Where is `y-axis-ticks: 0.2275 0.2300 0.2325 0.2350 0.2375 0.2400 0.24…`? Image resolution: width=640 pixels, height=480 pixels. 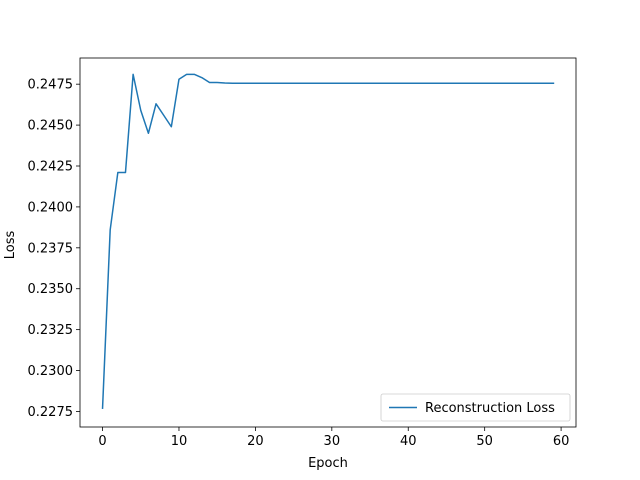 y-axis-ticks: 0.2275 0.2300 0.2325 0.2350 0.2375 0.2400 0.24… is located at coordinates (54, 249).